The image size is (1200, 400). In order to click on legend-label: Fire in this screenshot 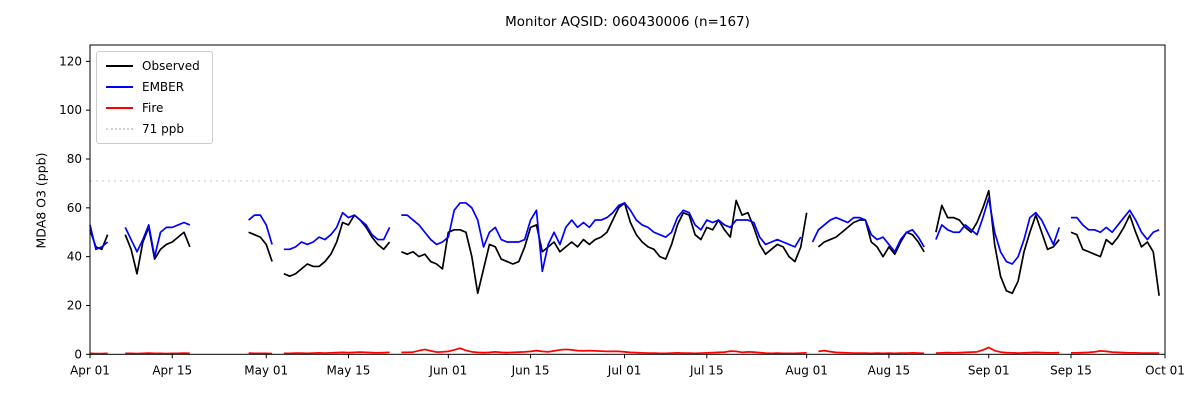, I will do `click(153, 108)`.